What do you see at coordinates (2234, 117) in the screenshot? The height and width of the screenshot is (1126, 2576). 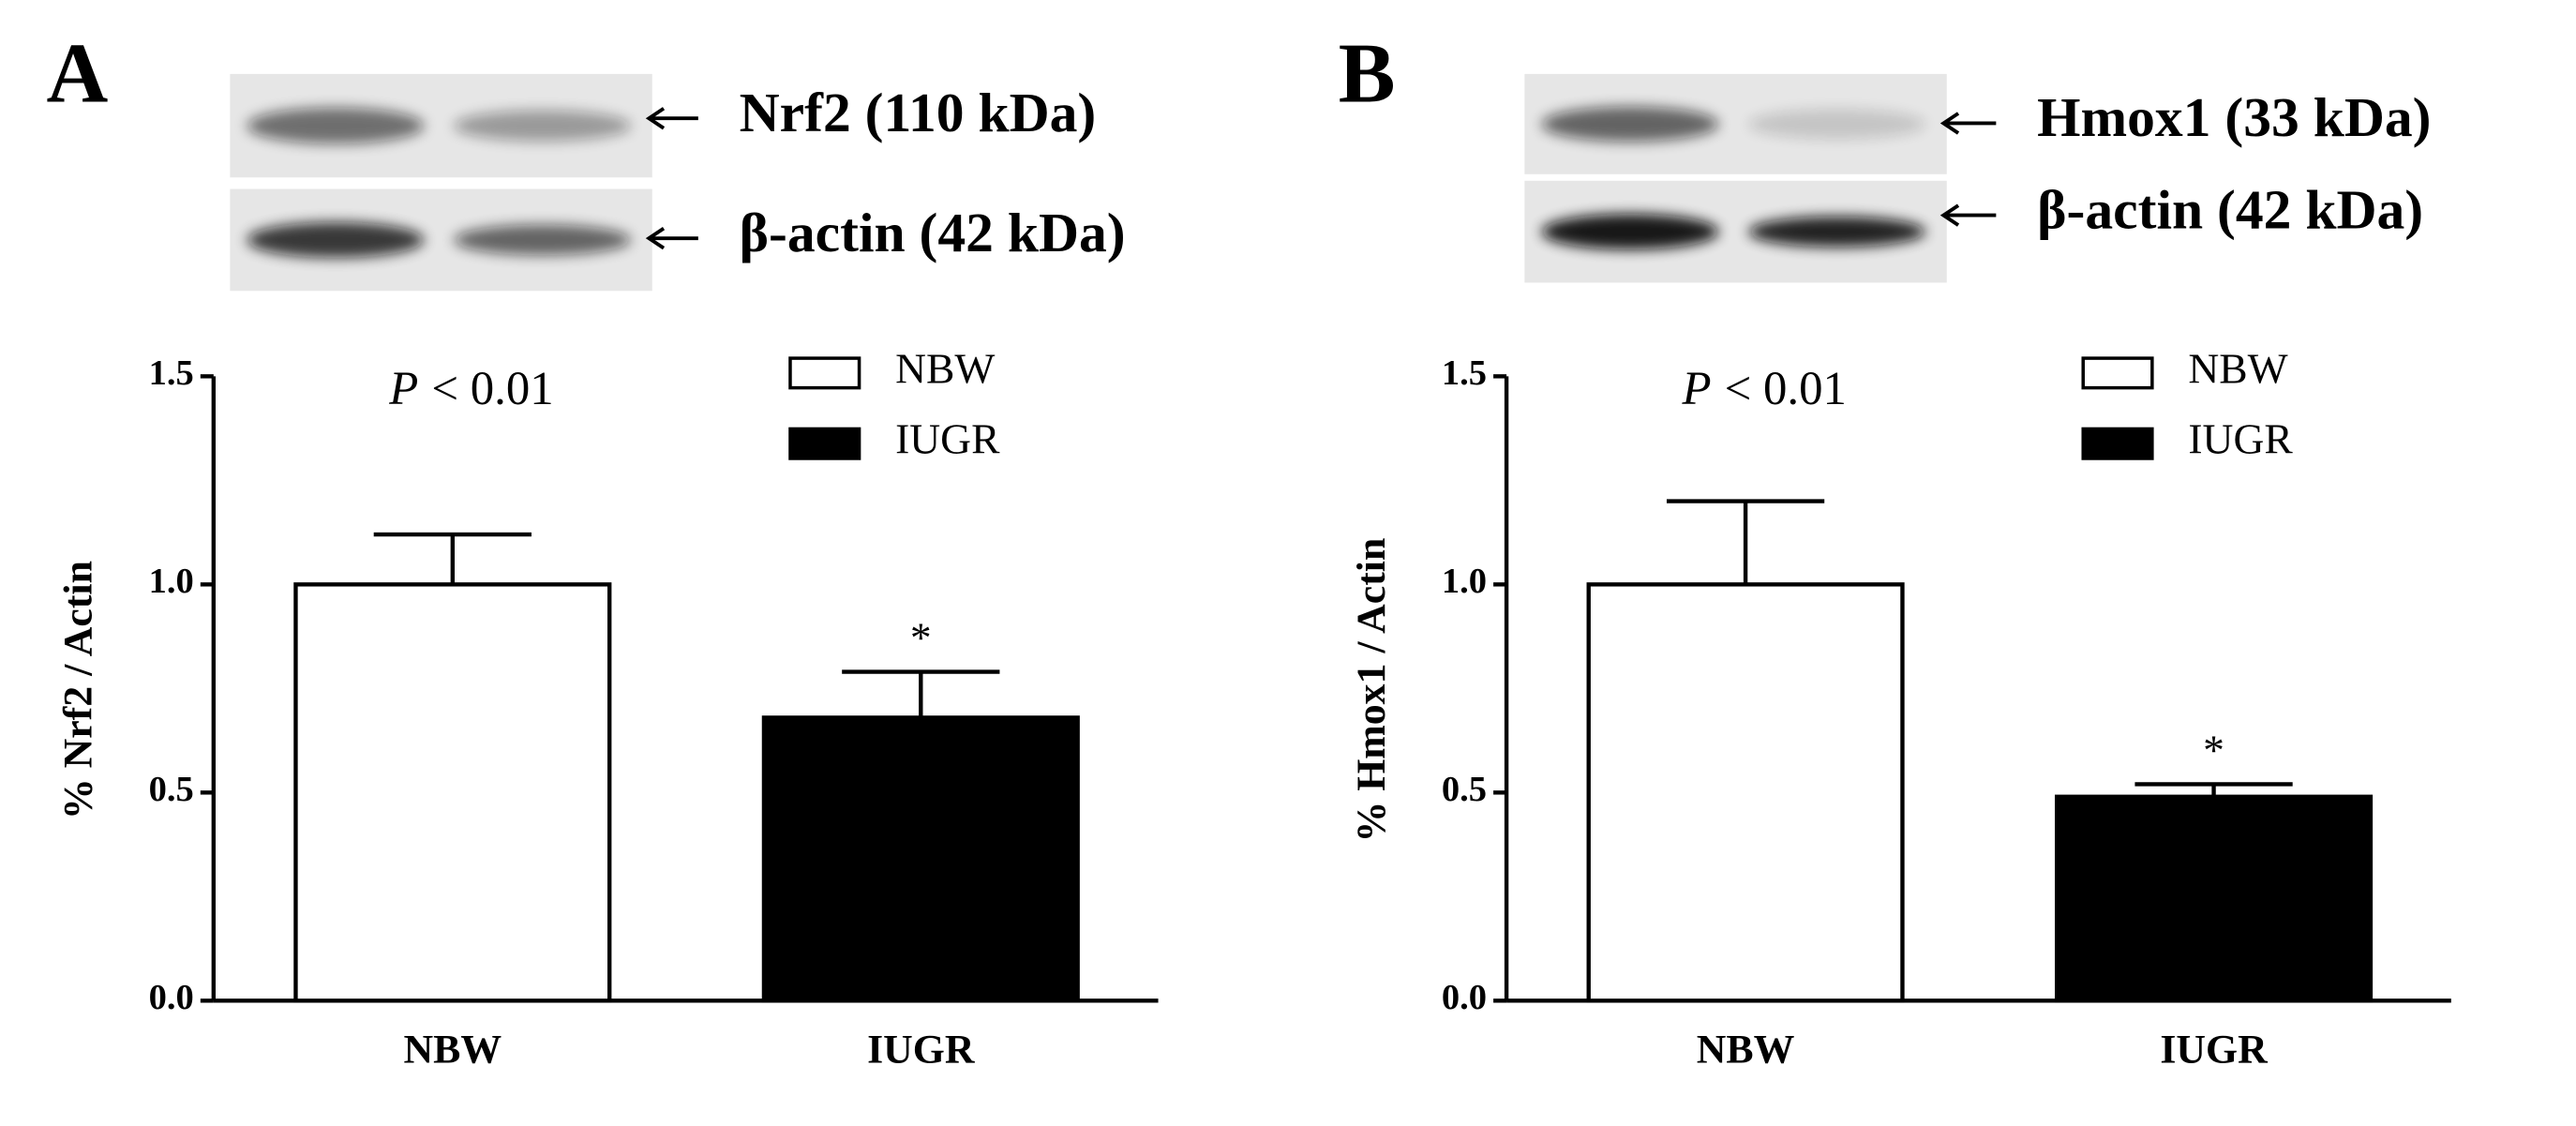 I see `blot-label: Hmox1 (33 kDa)` at bounding box center [2234, 117].